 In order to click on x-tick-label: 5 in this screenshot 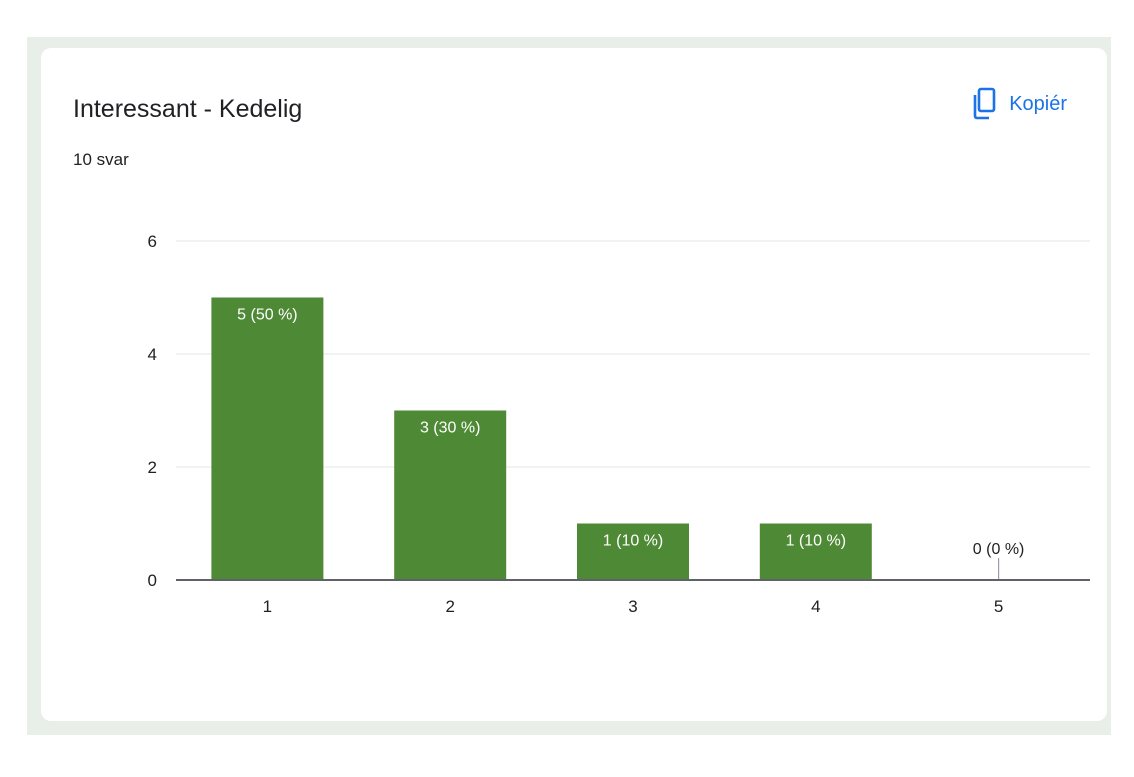, I will do `click(998, 606)`.